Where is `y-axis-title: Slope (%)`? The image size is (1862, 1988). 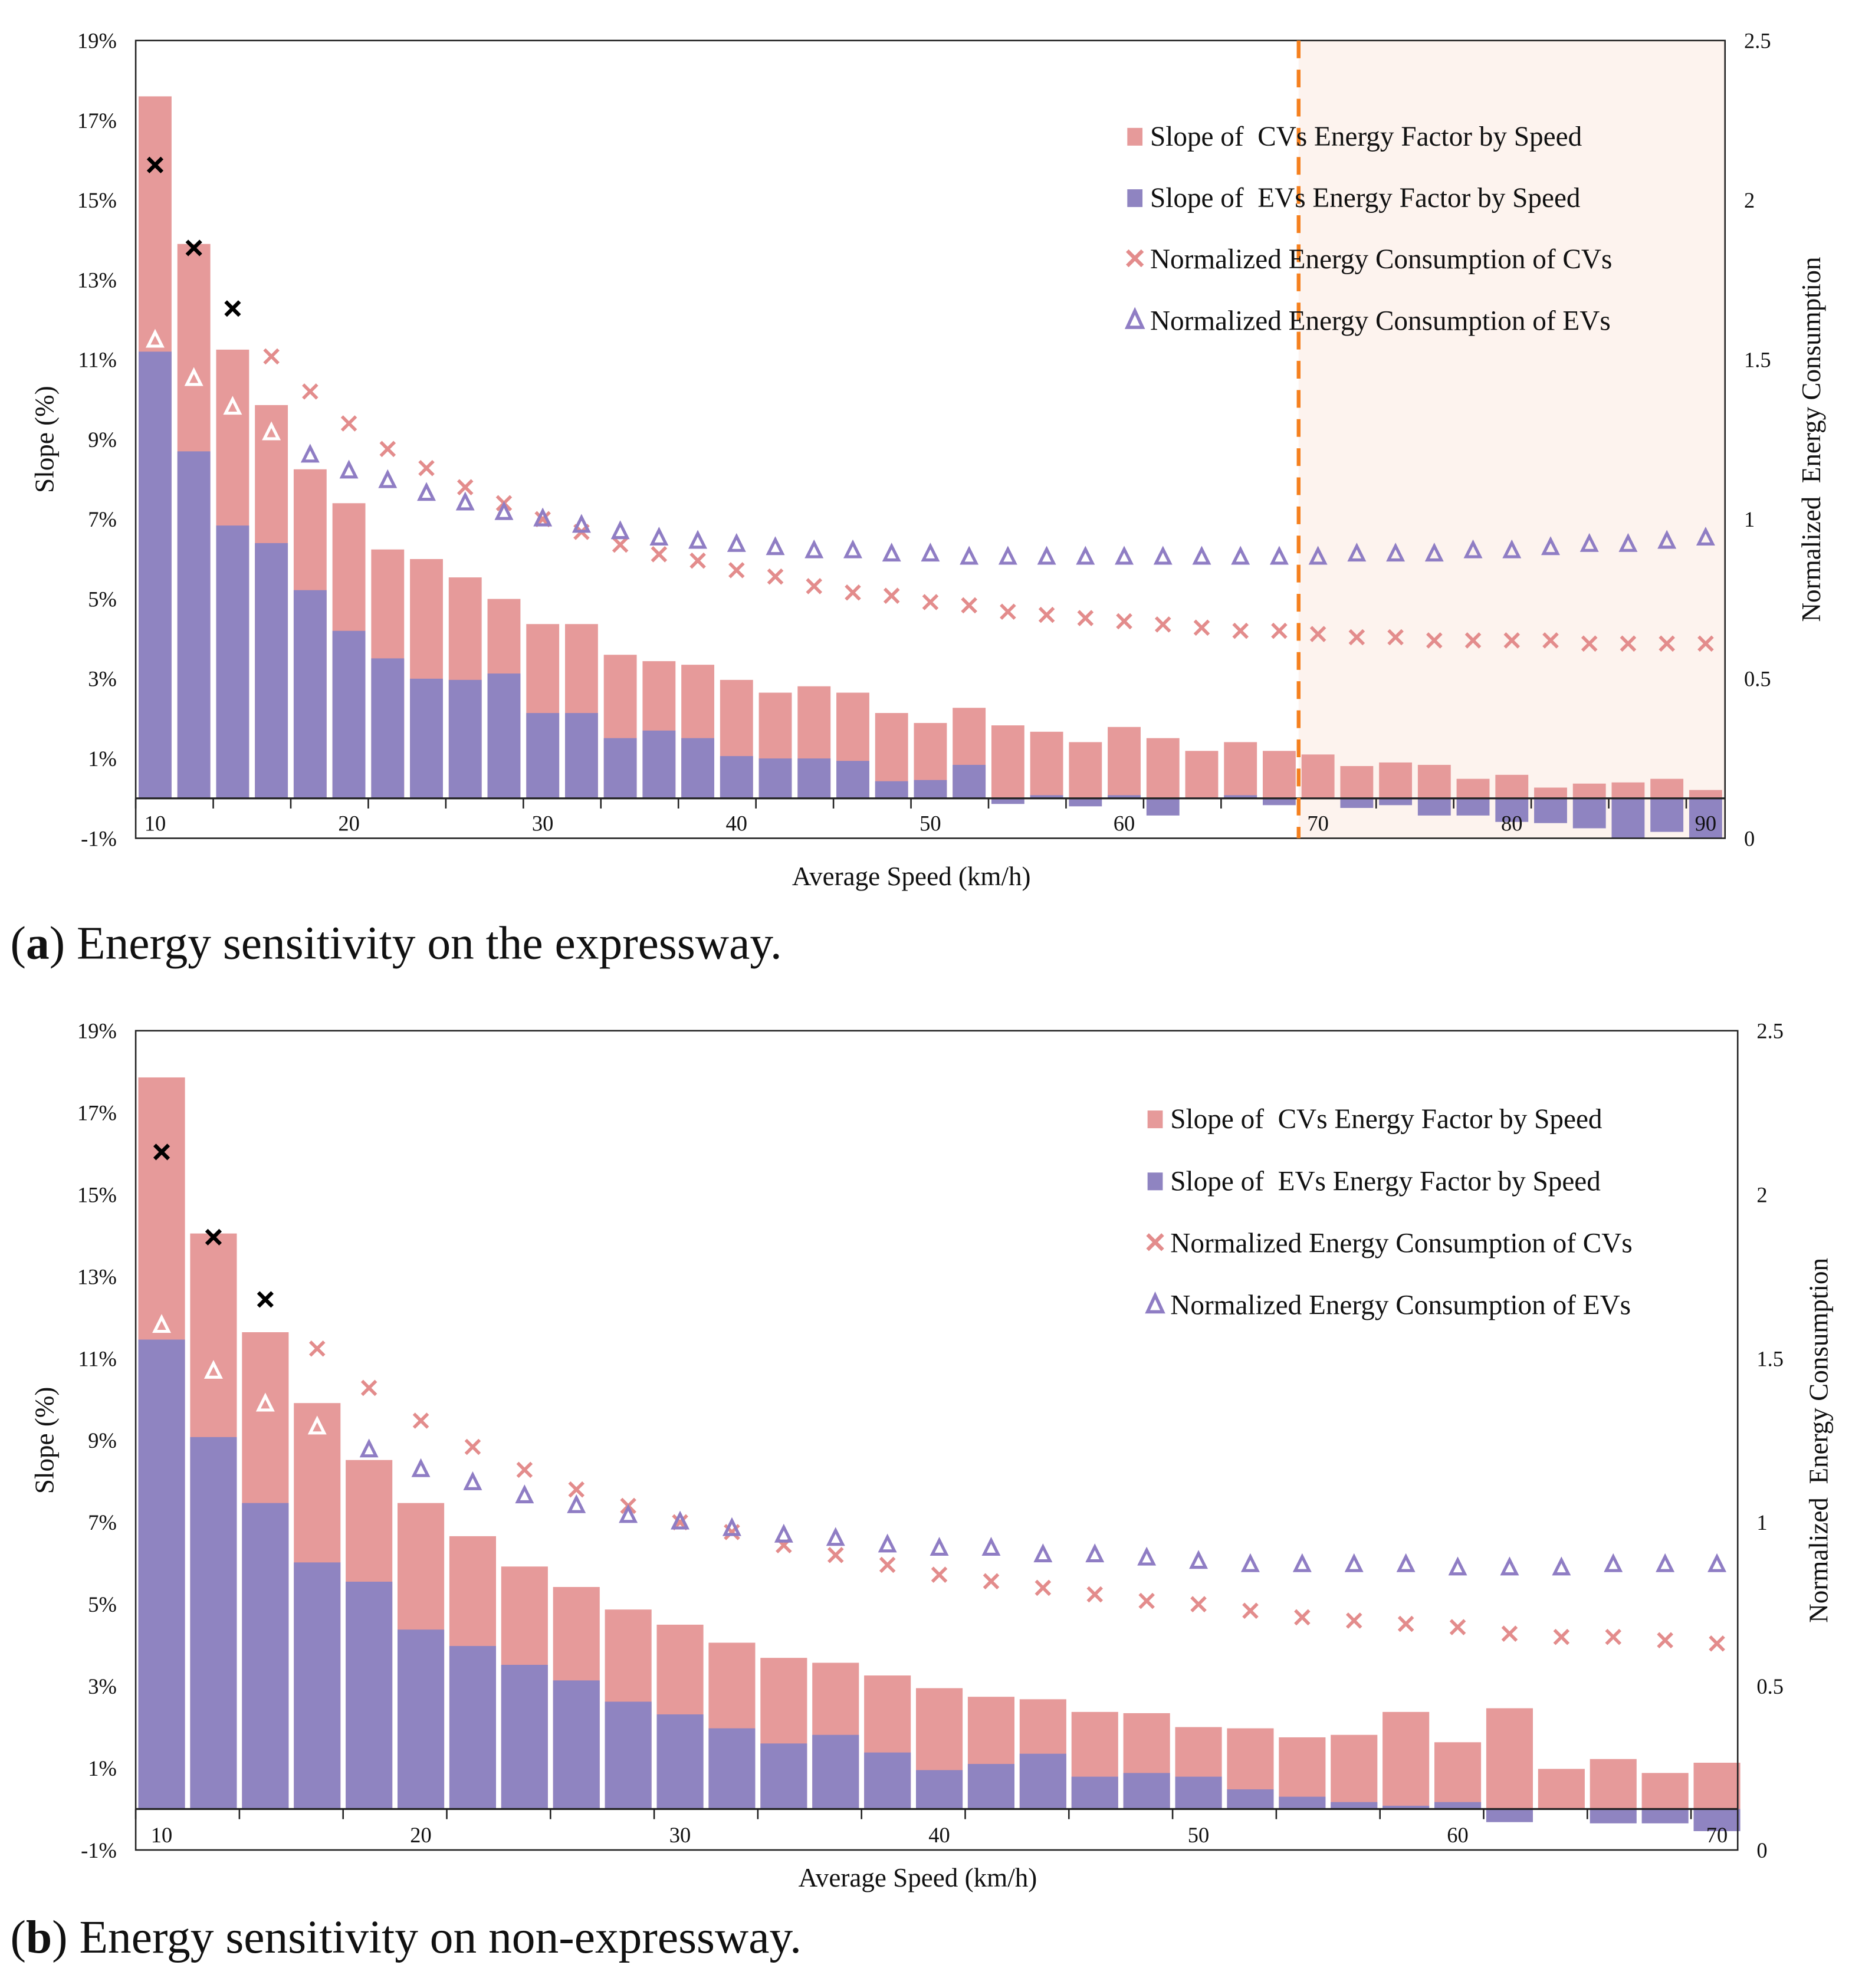
y-axis-title: Slope (%) is located at coordinates (45, 1440).